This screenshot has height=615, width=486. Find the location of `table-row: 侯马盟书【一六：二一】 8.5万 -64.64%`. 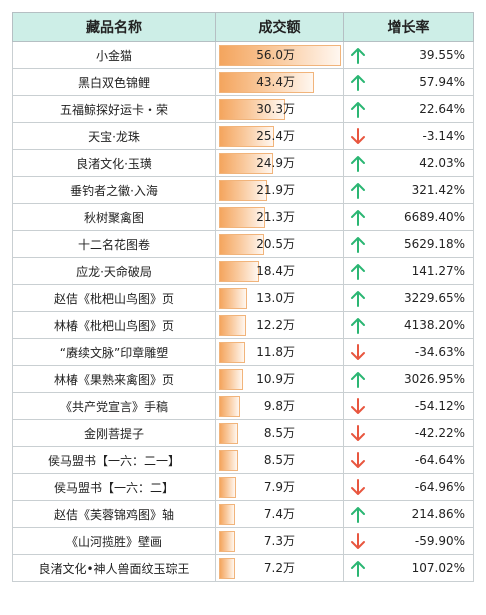

table-row: 侯马盟书【一六：二一】 8.5万 -64.64% is located at coordinates (243, 460).